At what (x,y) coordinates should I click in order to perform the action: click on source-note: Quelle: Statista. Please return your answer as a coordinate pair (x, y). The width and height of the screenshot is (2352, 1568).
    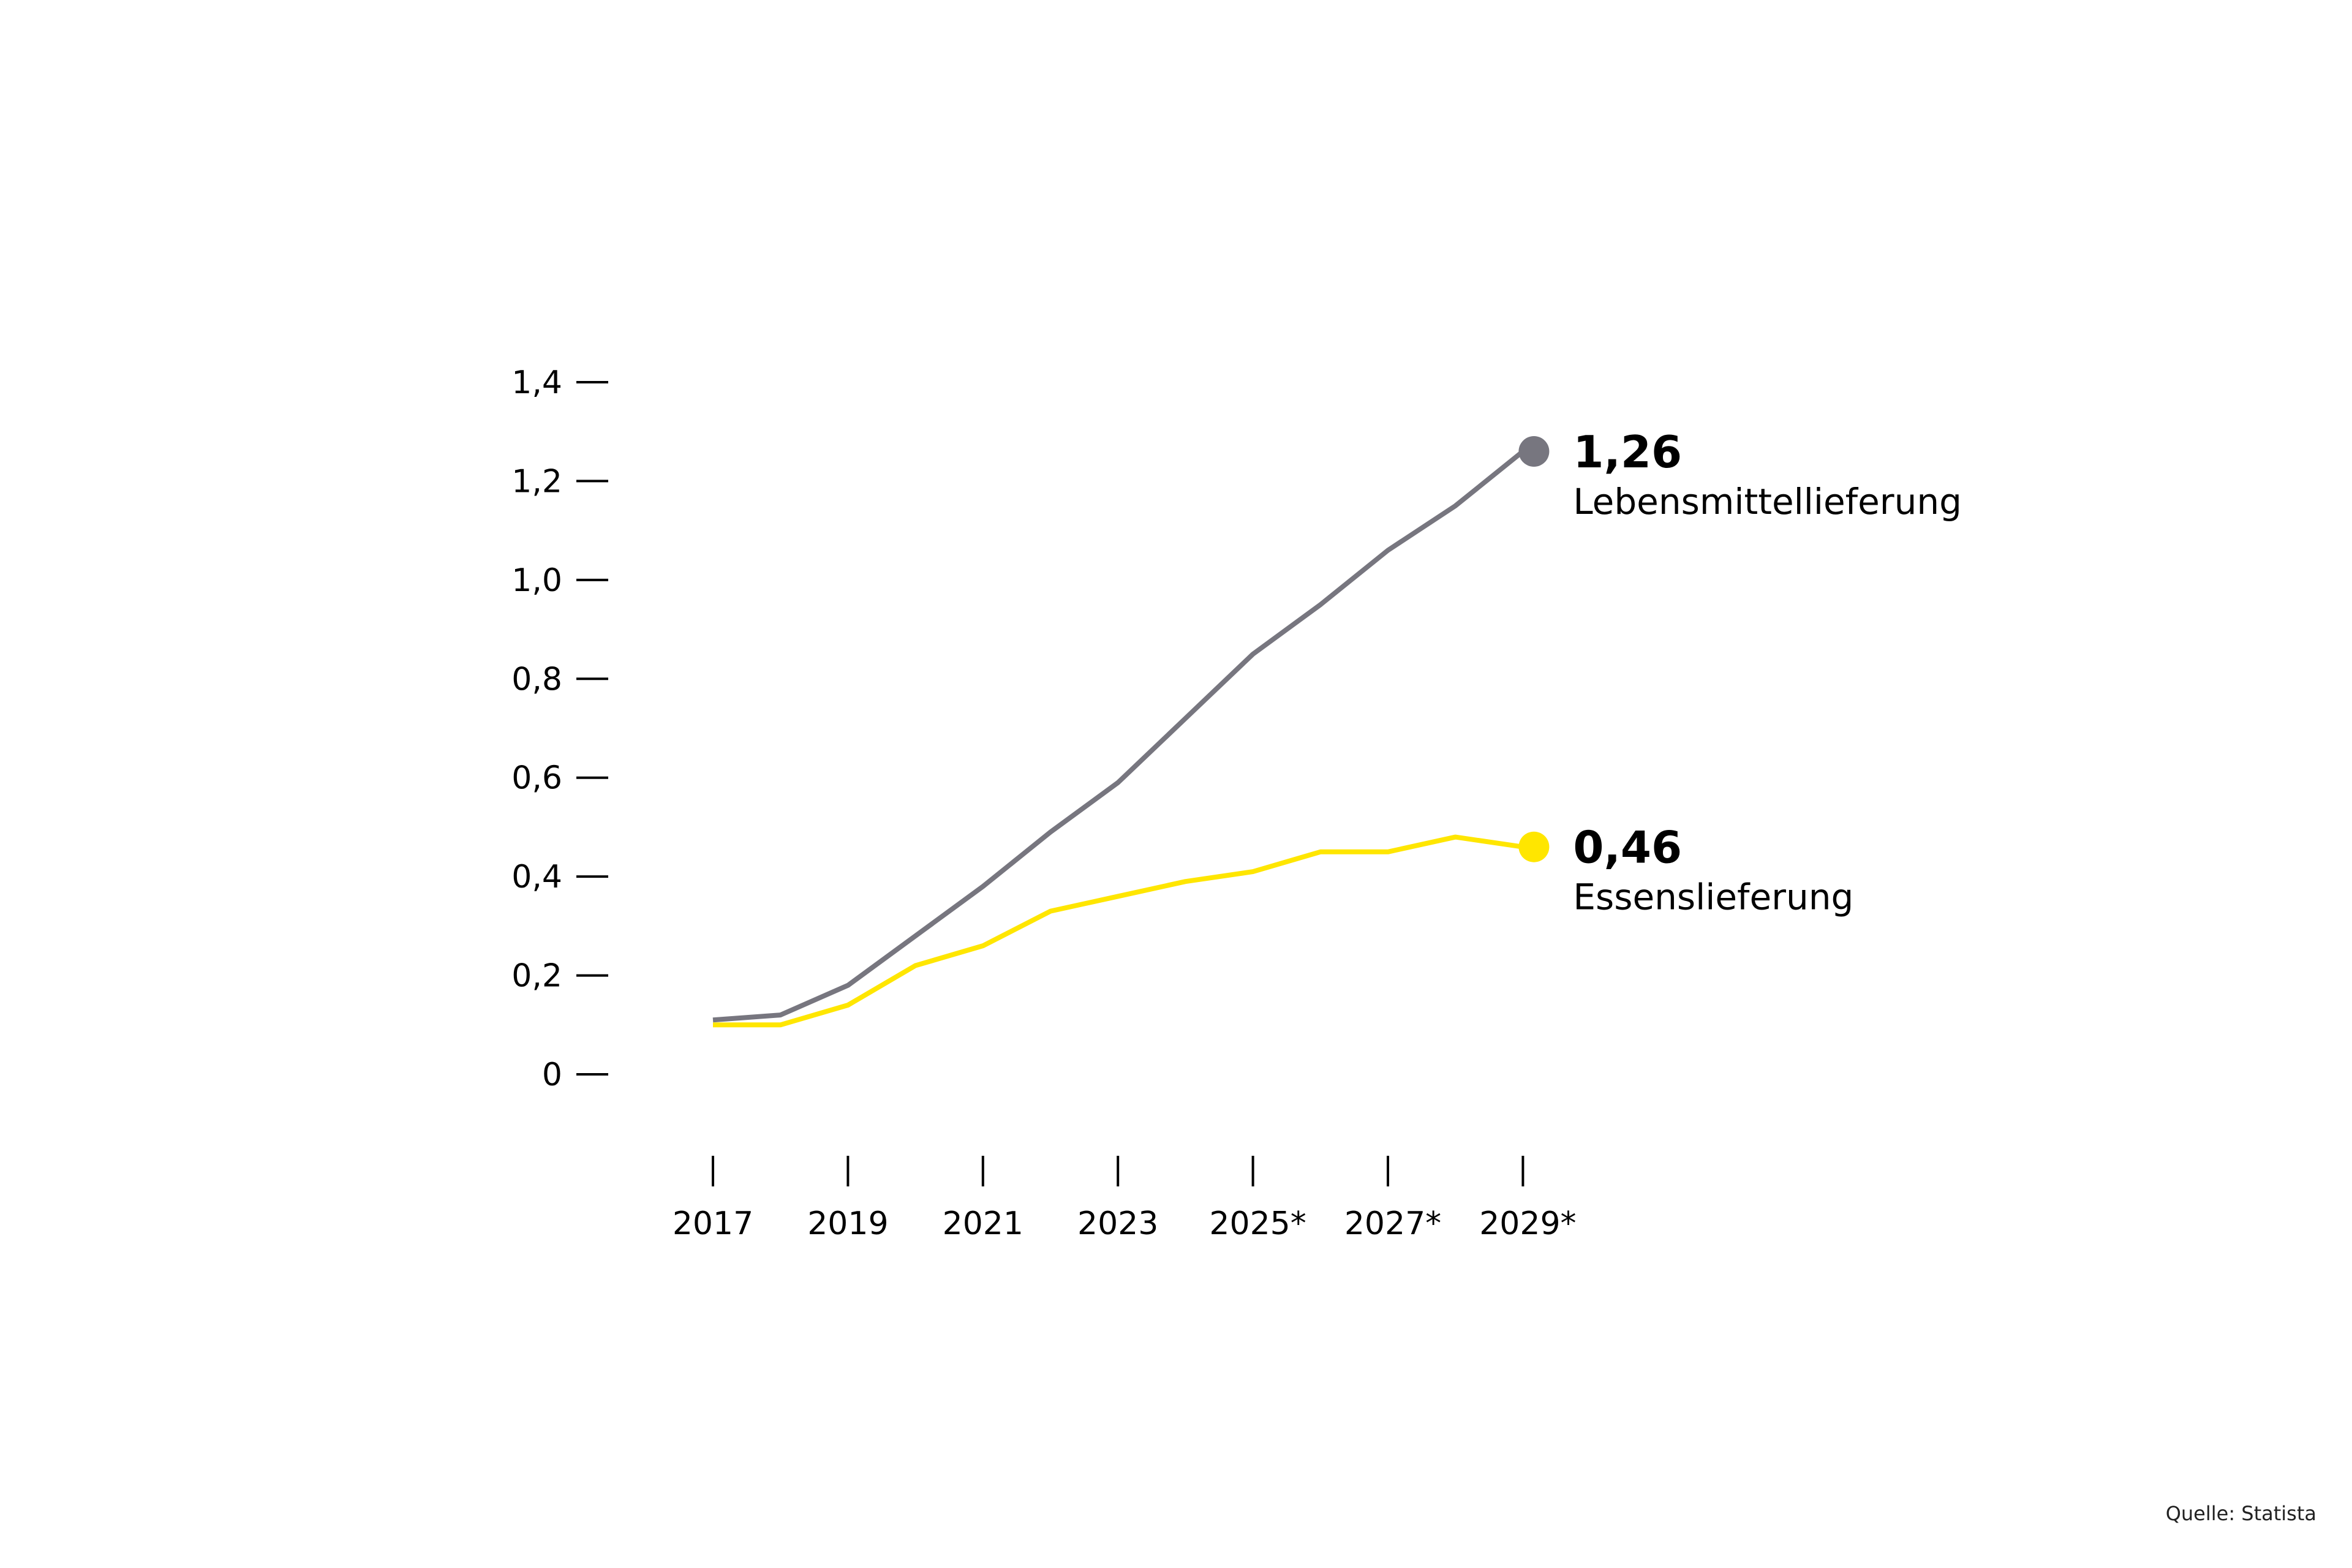
    Looking at the image, I should click on (2241, 1514).